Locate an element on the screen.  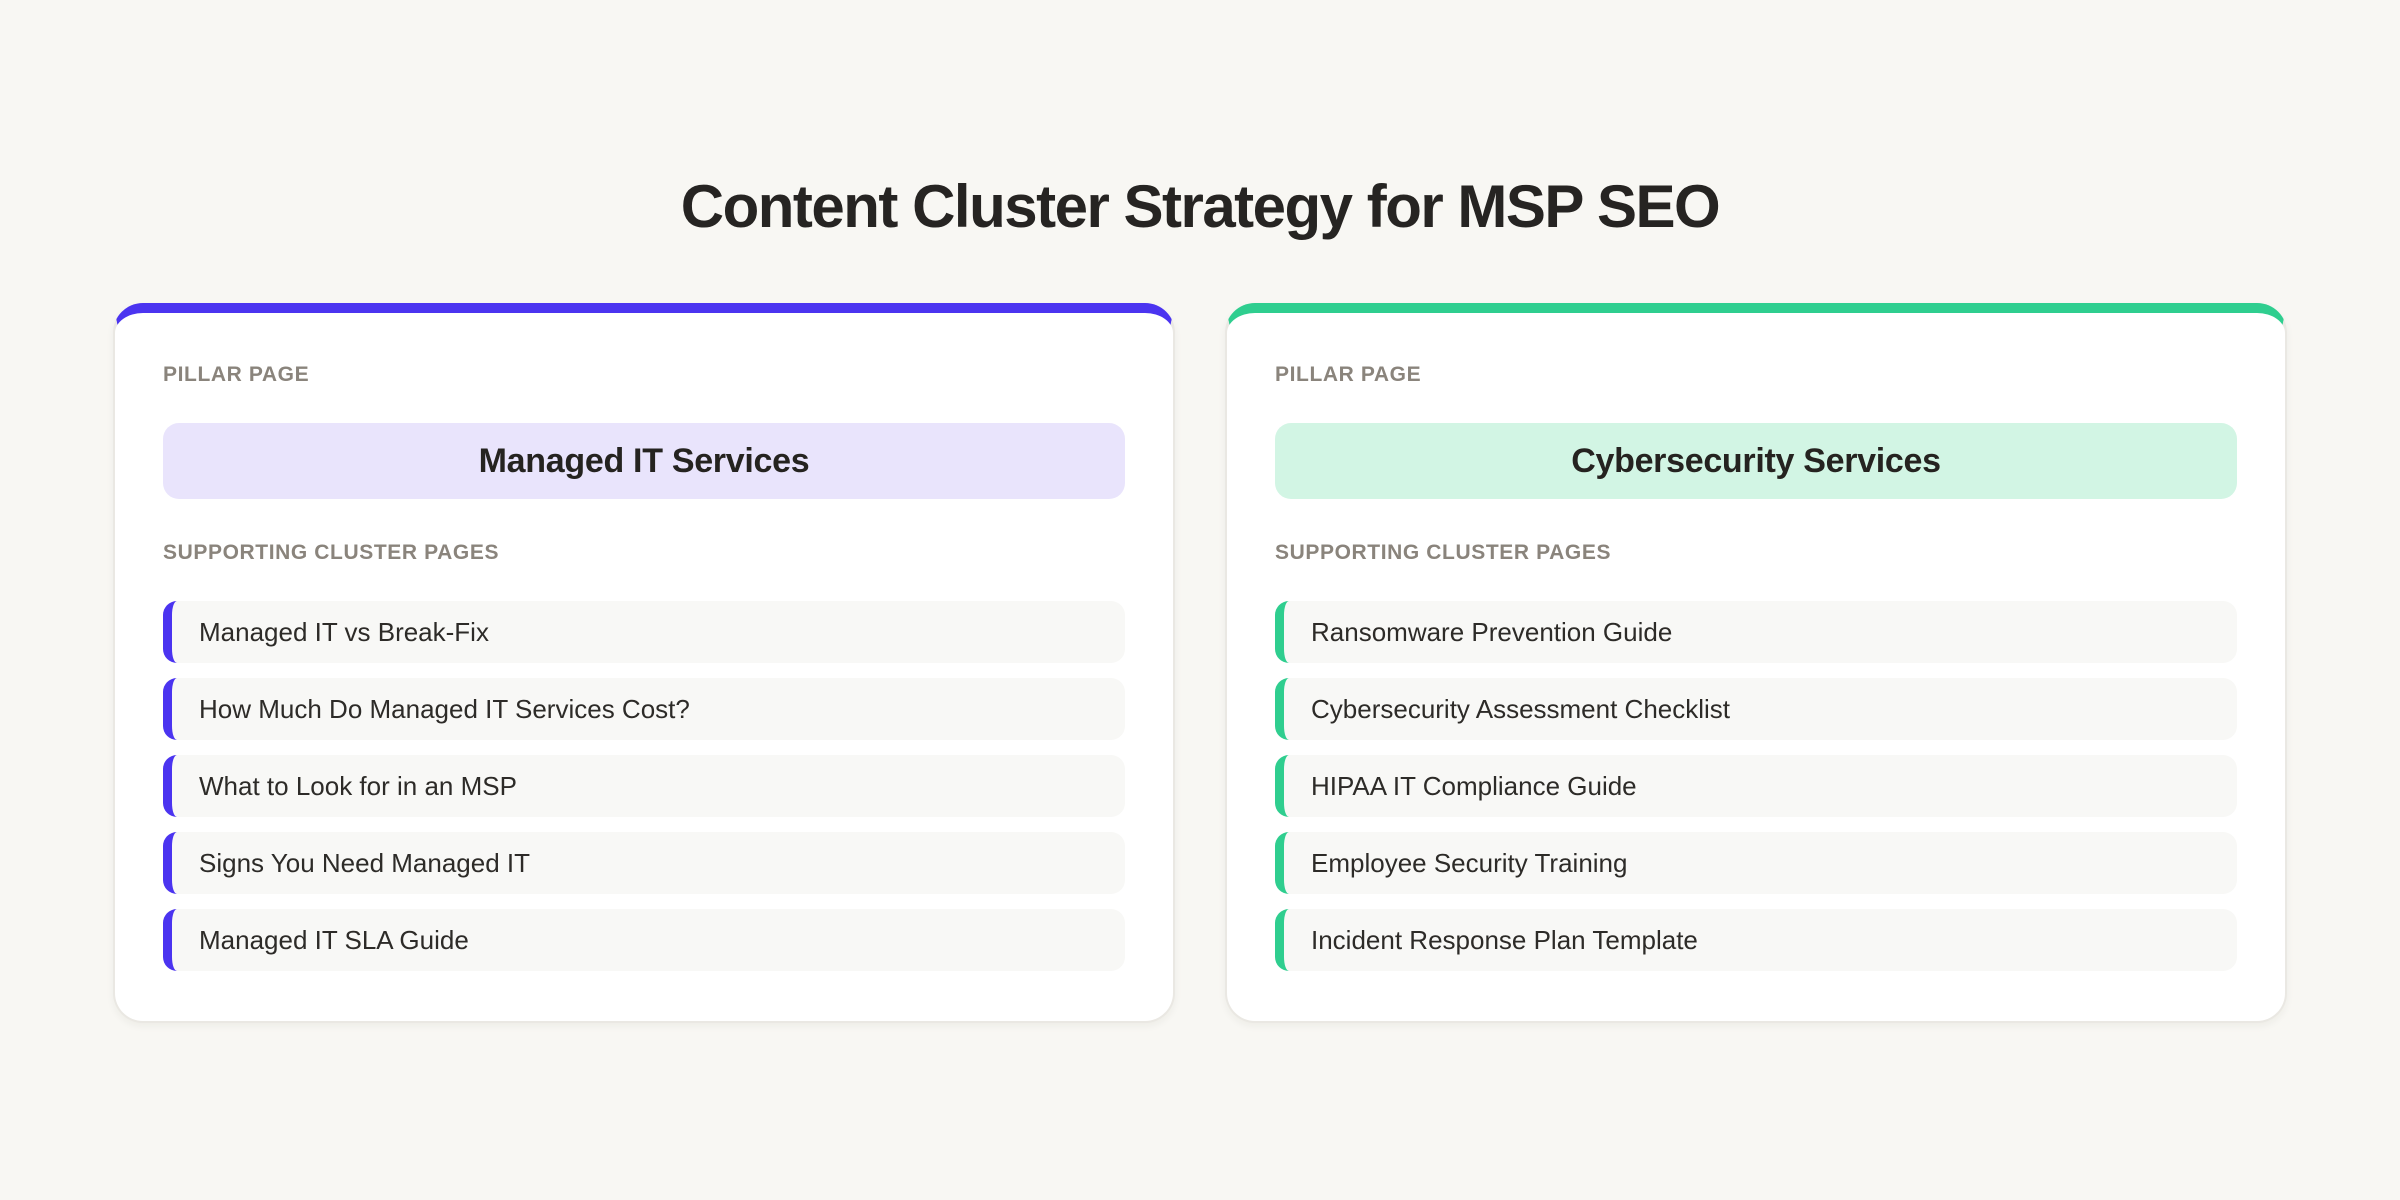
cluster-page-item-label: Signs You Need Managed IT is located at coordinates (365, 862).